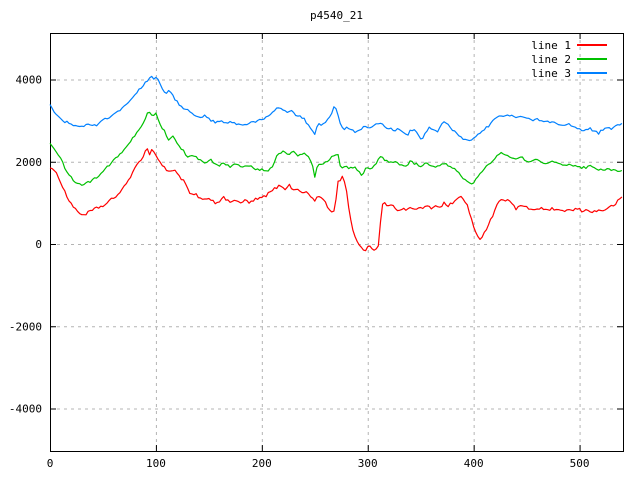 This screenshot has height=480, width=640. What do you see at coordinates (592, 73) in the screenshot?
I see `legend-line-sample-blue` at bounding box center [592, 73].